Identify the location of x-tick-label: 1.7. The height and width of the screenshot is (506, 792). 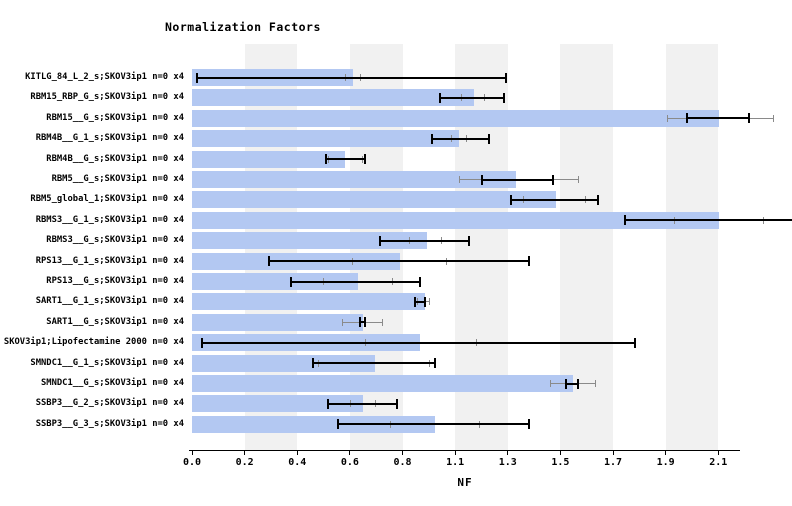
(613, 462).